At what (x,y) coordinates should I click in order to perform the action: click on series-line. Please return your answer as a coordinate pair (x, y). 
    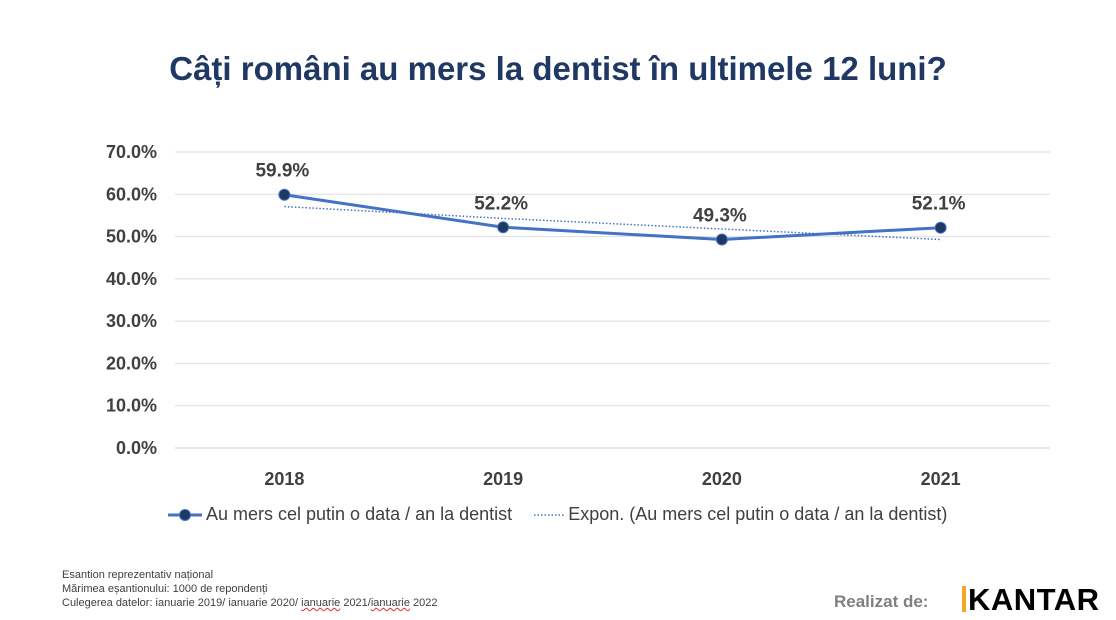
    Looking at the image, I should click on (612, 217).